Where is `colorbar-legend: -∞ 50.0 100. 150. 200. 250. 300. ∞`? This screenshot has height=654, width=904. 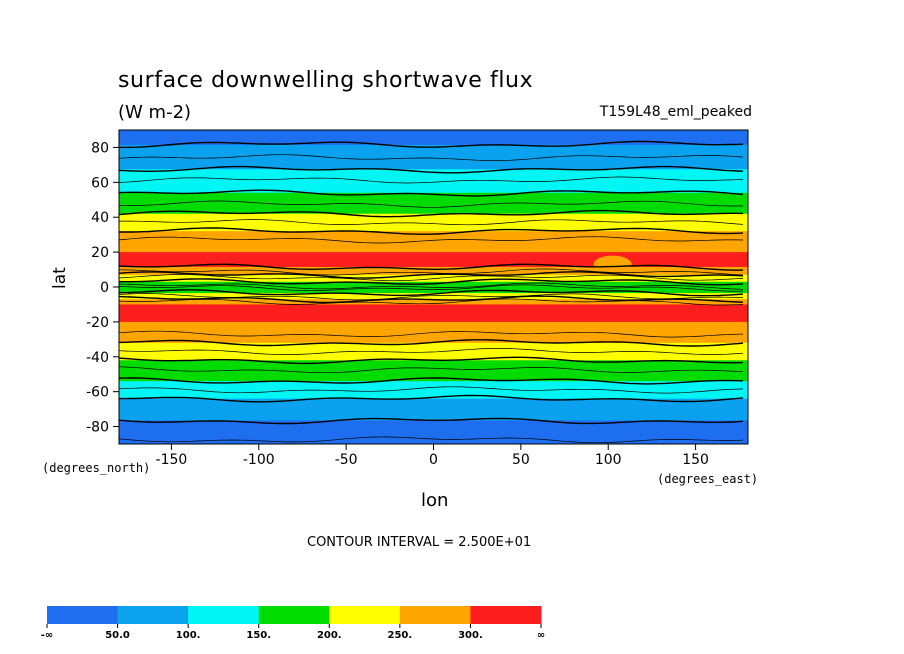
colorbar-legend: -∞ 50.0 100. 150. 200. 250. 300. ∞ is located at coordinates (293, 623).